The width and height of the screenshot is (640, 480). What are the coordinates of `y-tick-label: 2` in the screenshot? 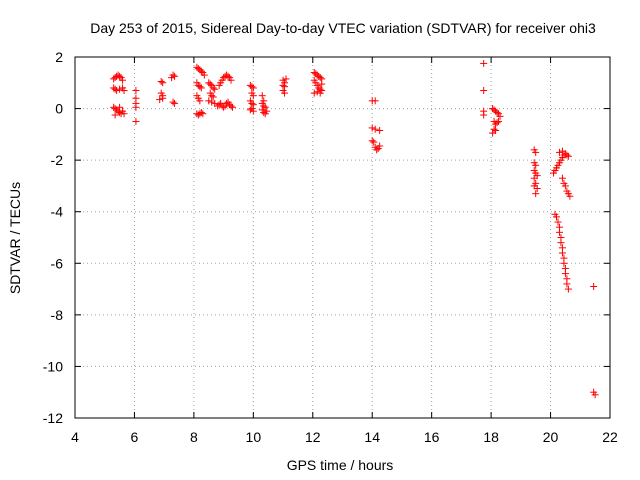 It's located at (59, 57).